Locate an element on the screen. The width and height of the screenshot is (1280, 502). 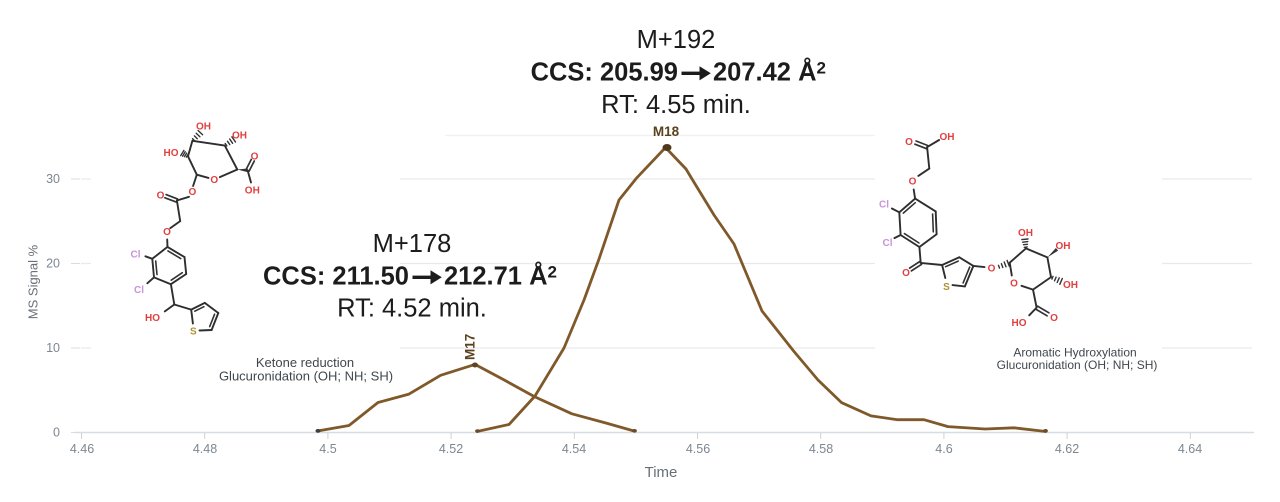
svg-text: CCS: 205.99 is located at coordinates (604, 73).